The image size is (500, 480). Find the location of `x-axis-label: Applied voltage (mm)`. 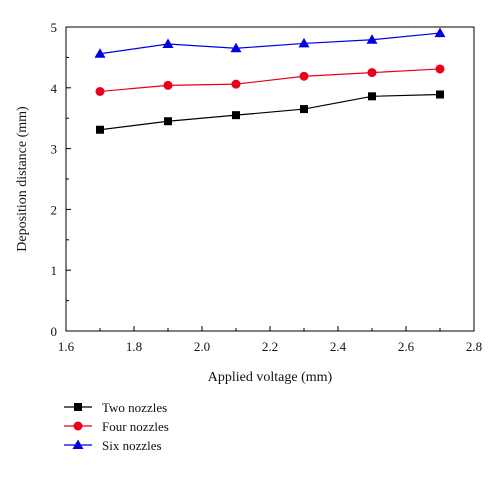

x-axis-label: Applied voltage (mm) is located at coordinates (270, 377).